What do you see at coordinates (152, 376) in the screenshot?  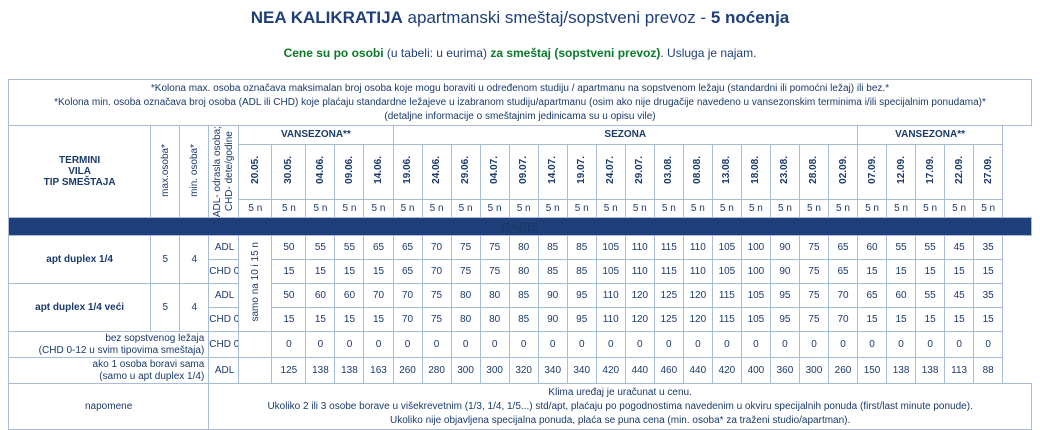 I see `extra-label-line: (samo u apt duplex 1/4)` at bounding box center [152, 376].